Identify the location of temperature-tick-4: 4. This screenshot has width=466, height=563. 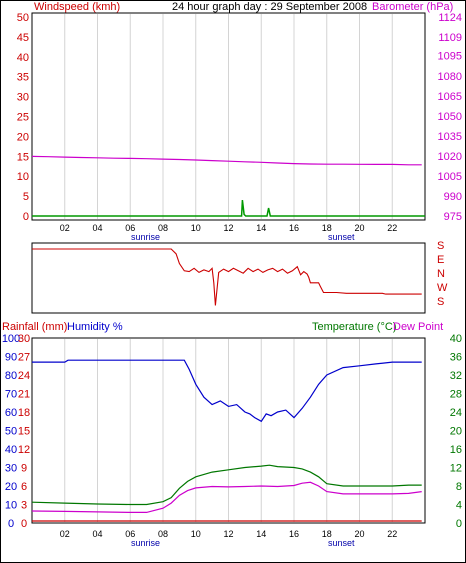
(459, 506).